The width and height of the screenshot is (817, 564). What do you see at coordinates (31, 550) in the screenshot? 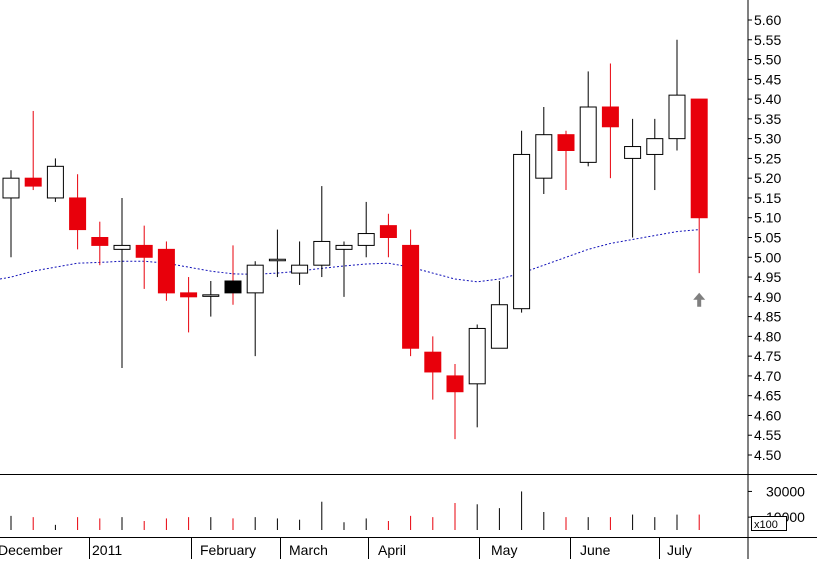
I see `x-tick-label: December` at bounding box center [31, 550].